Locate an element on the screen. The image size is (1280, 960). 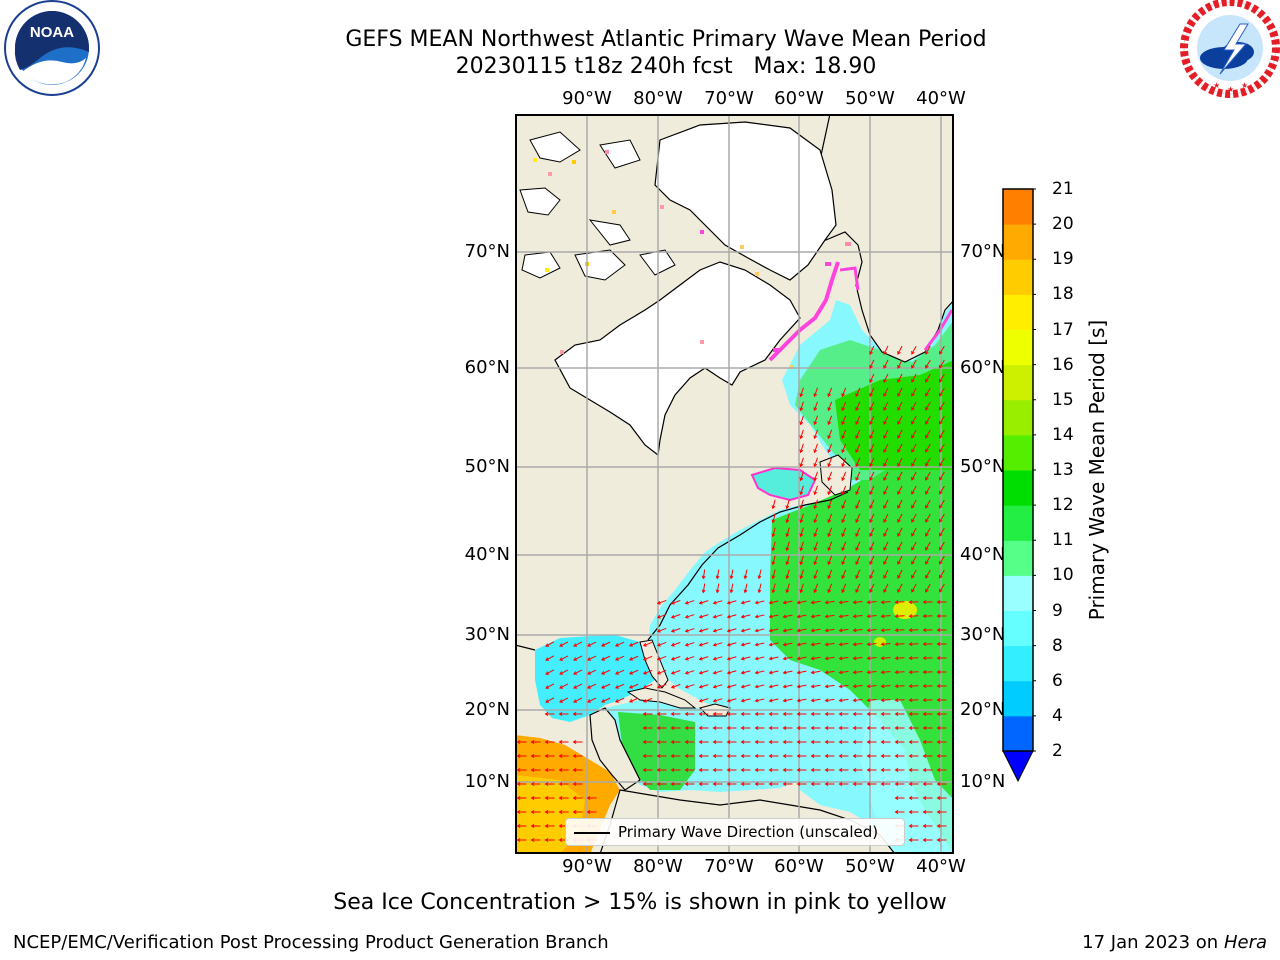
lat-tick-right: 50°N is located at coordinates (983, 466).